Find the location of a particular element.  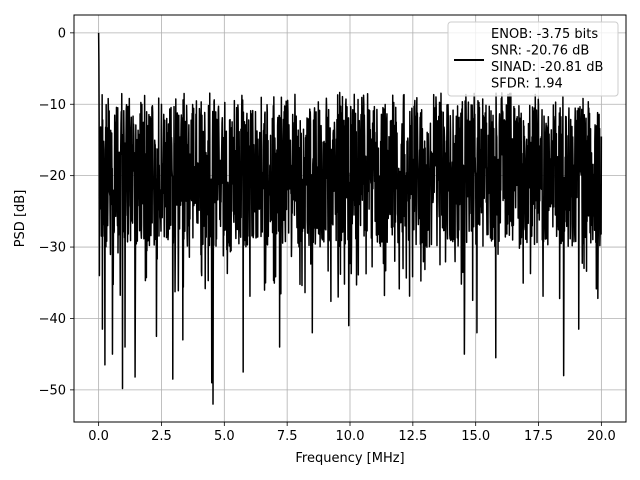

y-tick-label: −10 is located at coordinates (52, 105).